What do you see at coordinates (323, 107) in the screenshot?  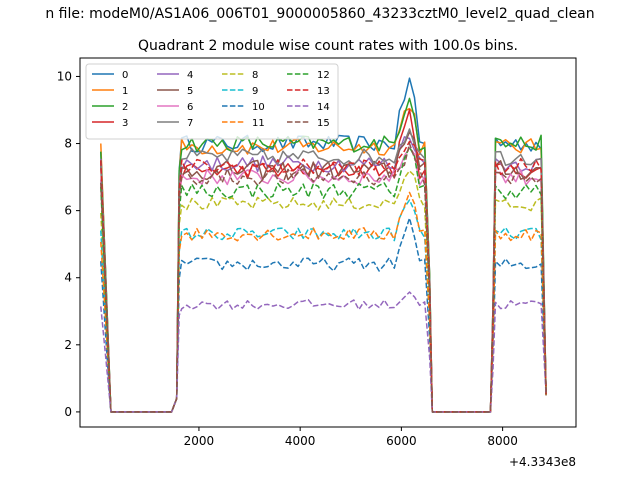 I see `legend-label-14: 14` at bounding box center [323, 107].